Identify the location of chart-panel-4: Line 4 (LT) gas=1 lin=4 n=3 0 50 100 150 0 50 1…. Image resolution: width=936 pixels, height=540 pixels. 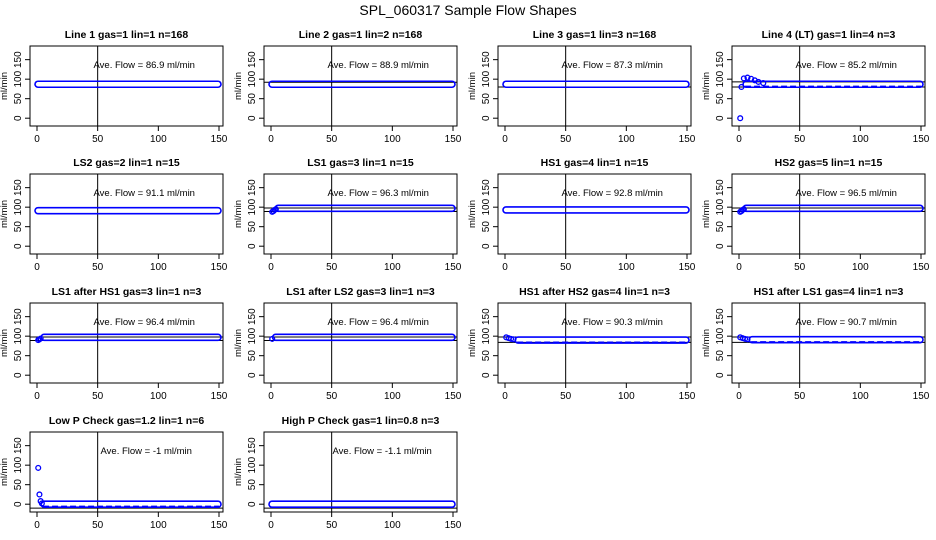
(815, 87).